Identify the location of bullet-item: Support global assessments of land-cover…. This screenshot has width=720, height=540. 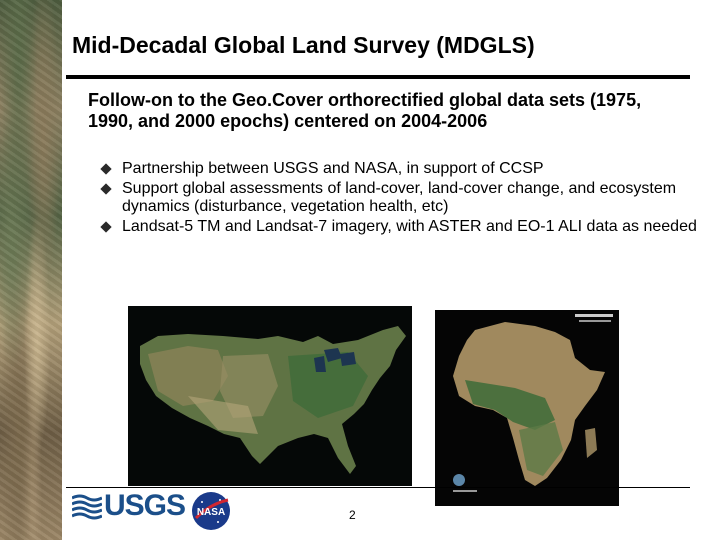
(400, 198).